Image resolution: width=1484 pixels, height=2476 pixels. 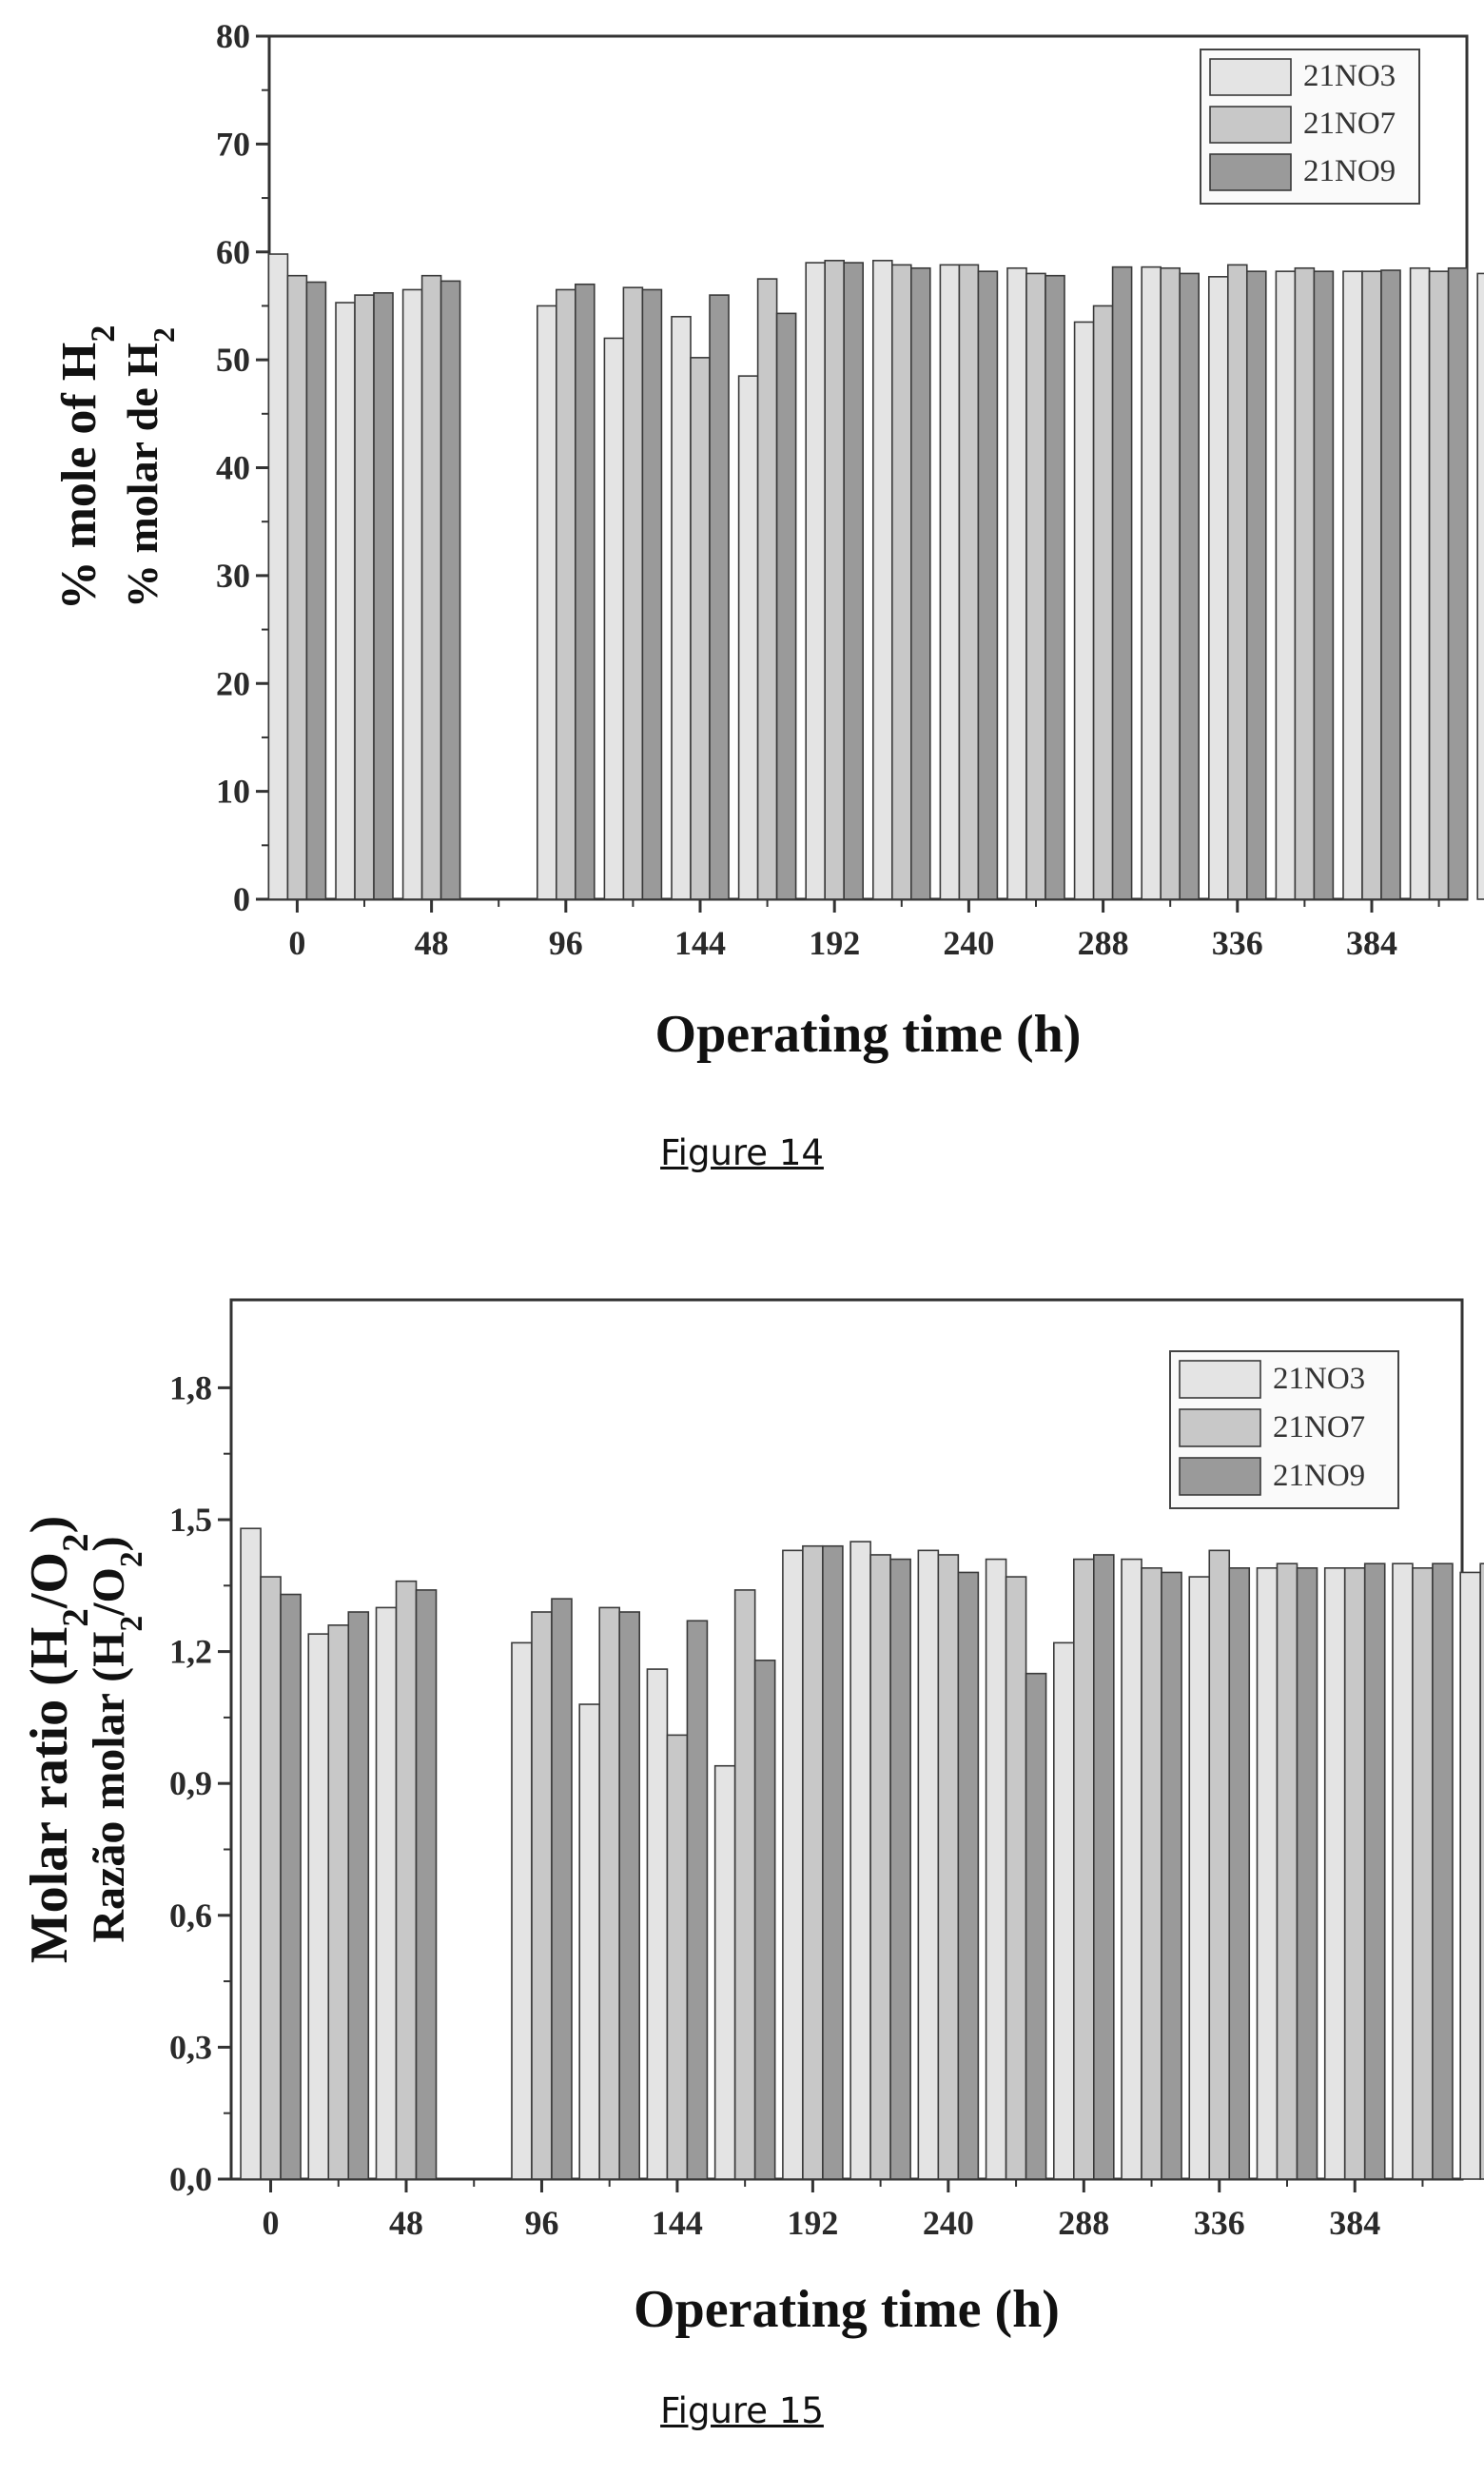 I want to click on bar-21no9-336h, so click(x=1256, y=585).